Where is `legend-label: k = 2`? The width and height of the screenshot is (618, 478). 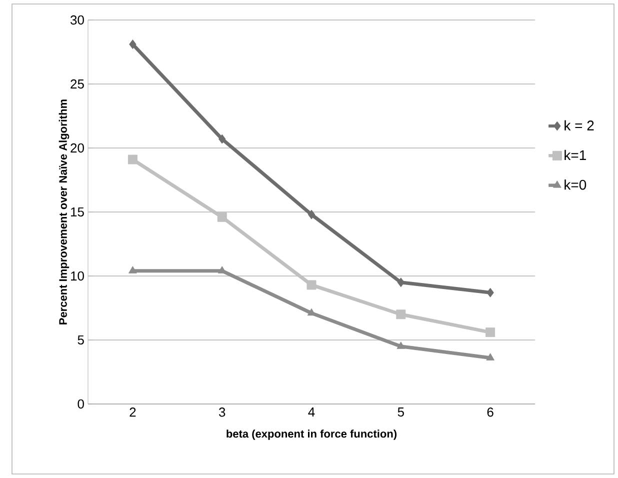
legend-label: k = 2 is located at coordinates (579, 125).